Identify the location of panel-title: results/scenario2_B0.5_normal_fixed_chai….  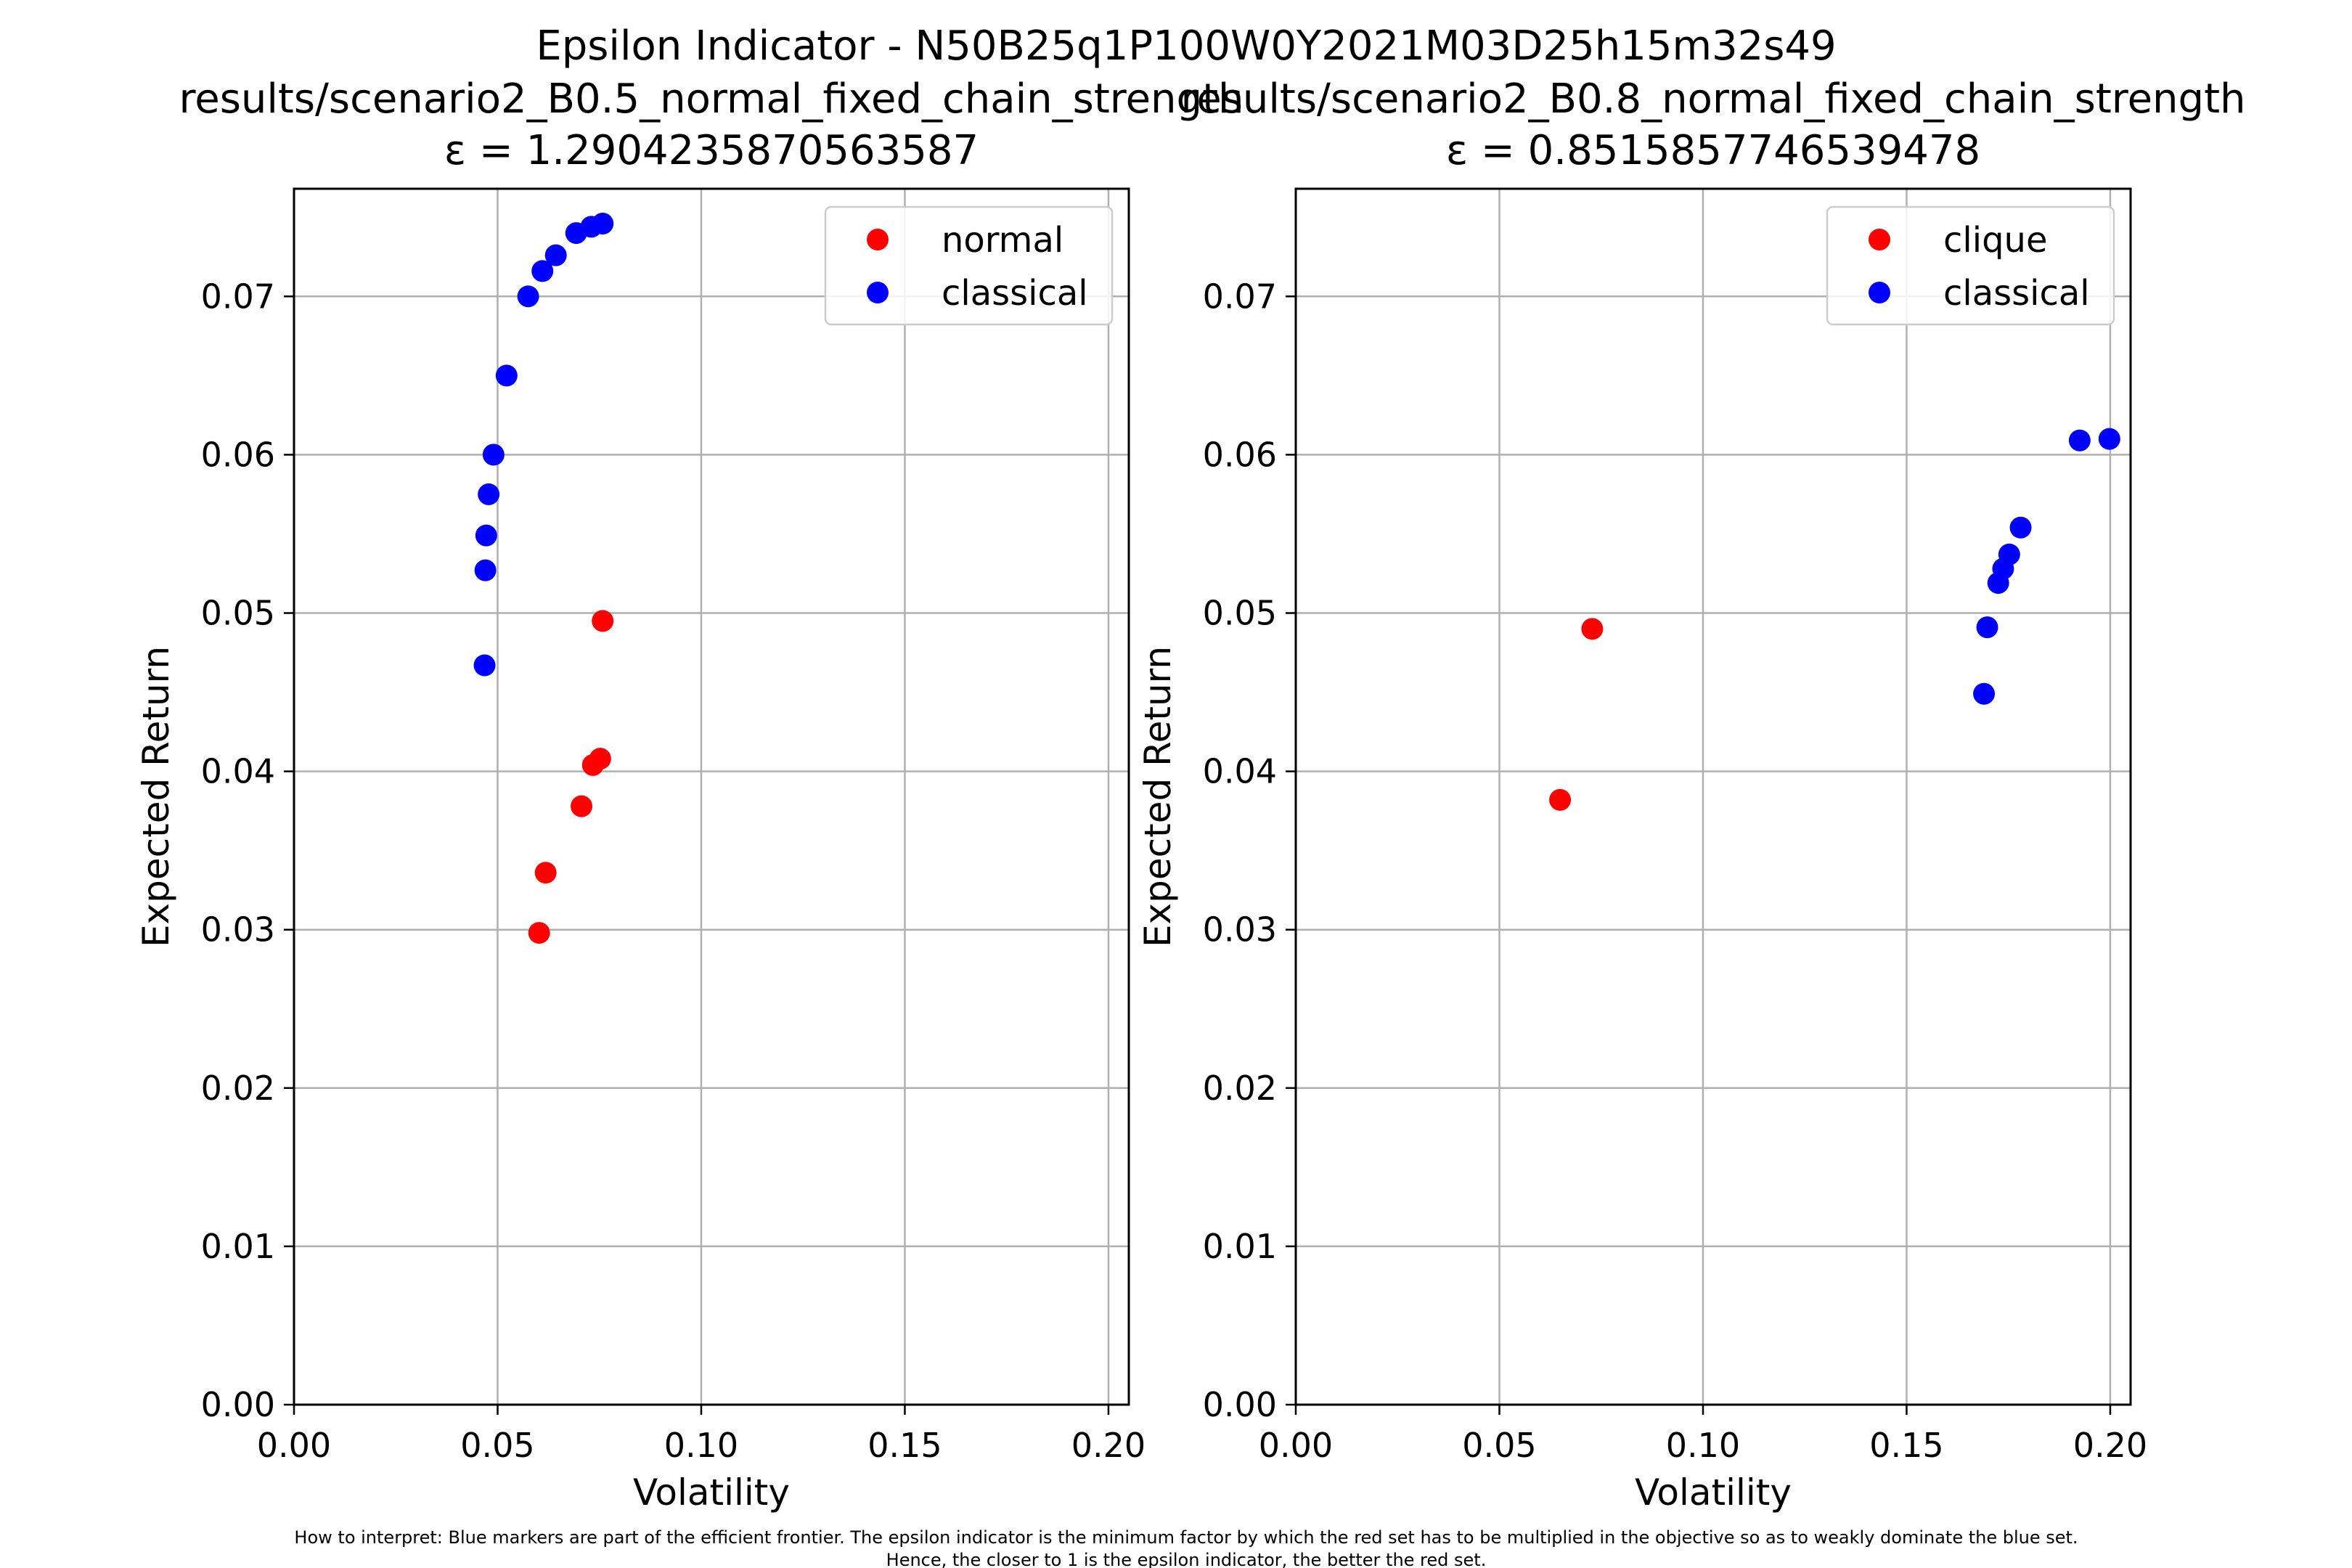
(712, 99).